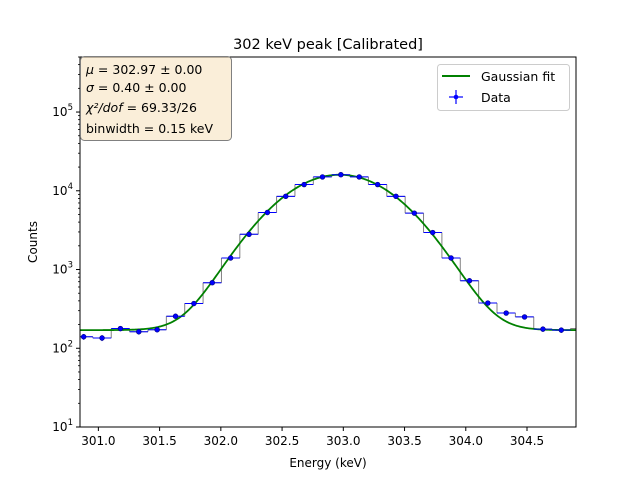  Describe the element at coordinates (33, 242) in the screenshot. I see `y-axis-label: Counts` at that location.